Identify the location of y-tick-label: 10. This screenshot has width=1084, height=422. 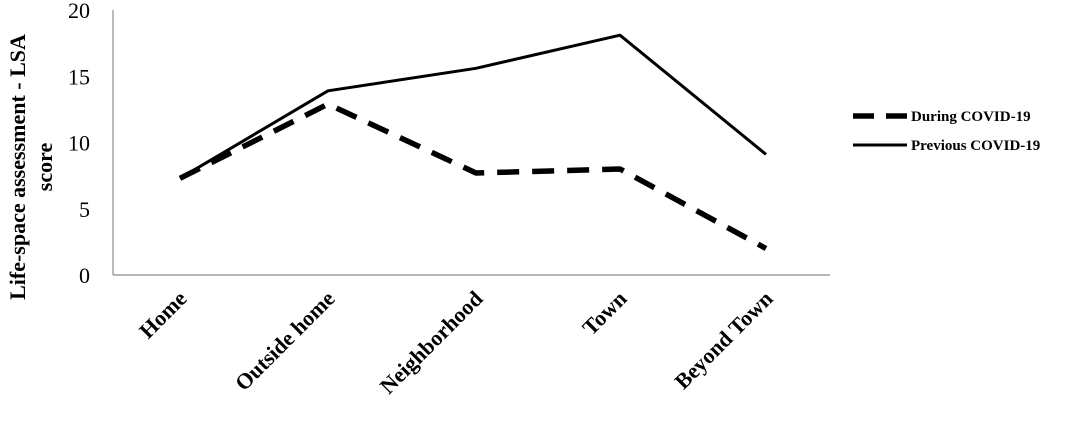
(79, 143).